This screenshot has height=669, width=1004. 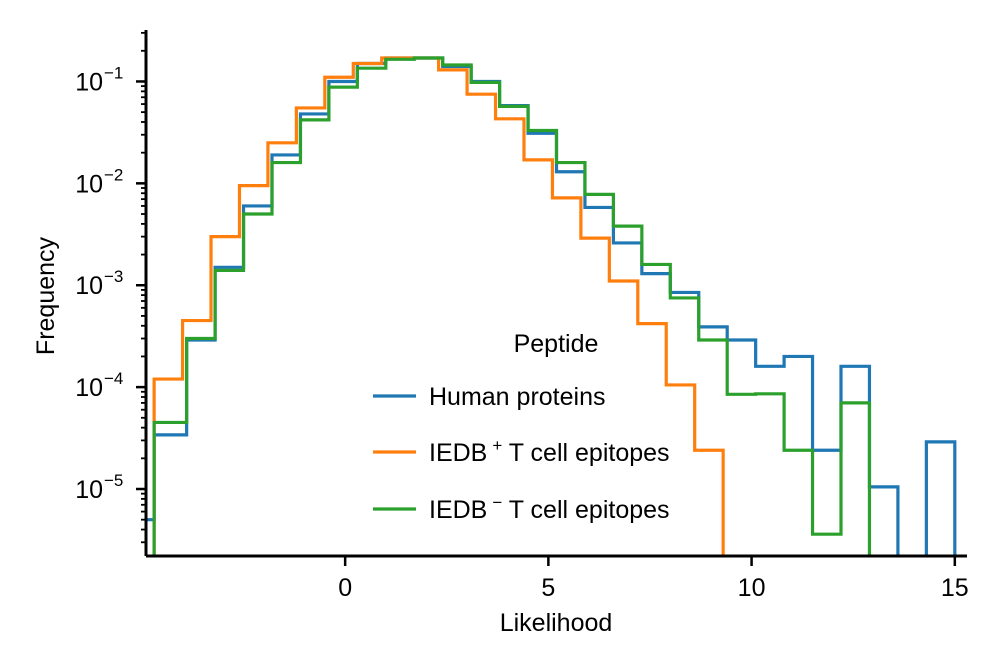 What do you see at coordinates (46, 295) in the screenshot?
I see `y-axis-label: Frequency` at bounding box center [46, 295].